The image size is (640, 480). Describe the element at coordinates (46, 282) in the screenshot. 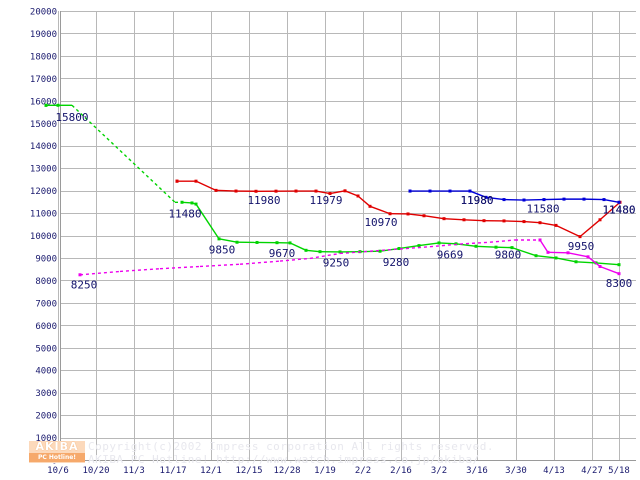

I see `y-tick-label: 8000` at that location.